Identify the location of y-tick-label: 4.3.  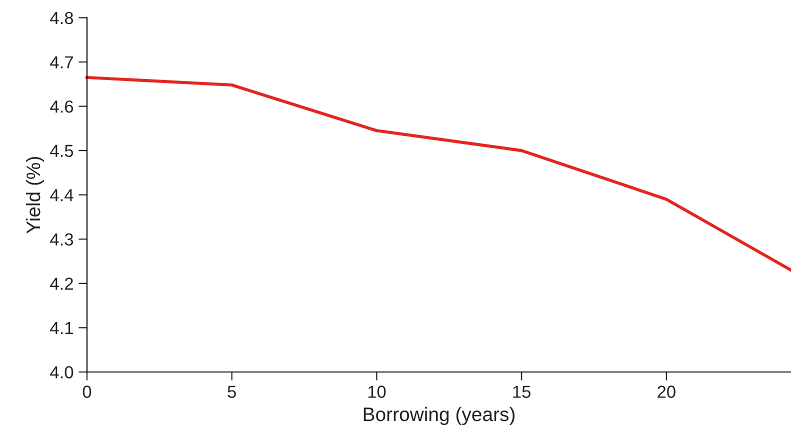
(62, 239).